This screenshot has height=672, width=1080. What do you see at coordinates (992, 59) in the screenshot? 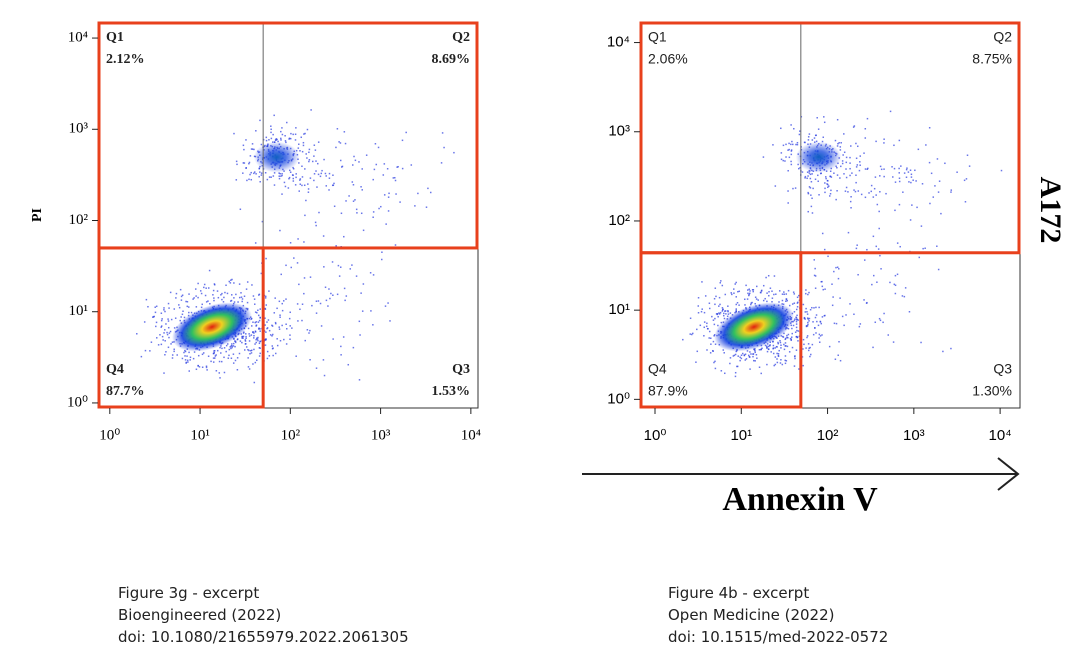
I see `quadrant-percent: 8.75%` at bounding box center [992, 59].